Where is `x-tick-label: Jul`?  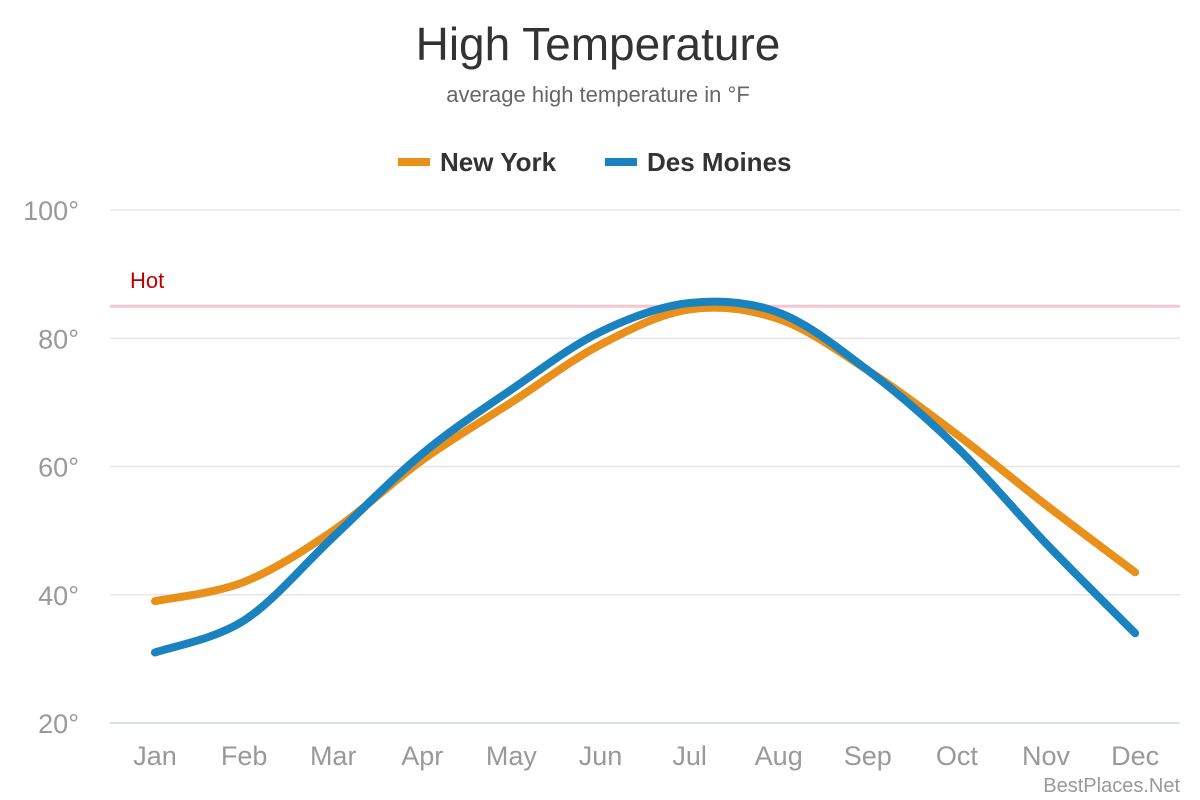 x-tick-label: Jul is located at coordinates (689, 756).